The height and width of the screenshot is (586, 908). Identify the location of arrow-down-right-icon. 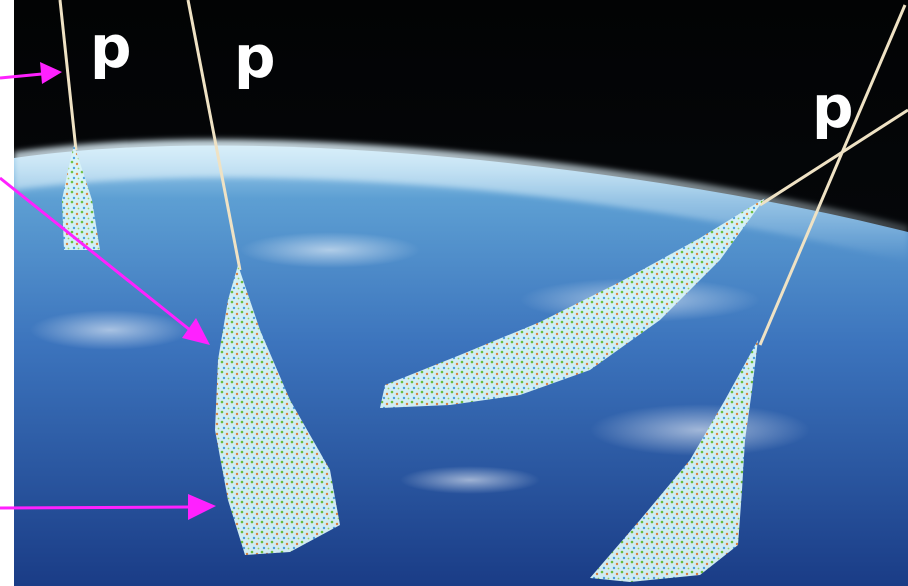
(105, 260).